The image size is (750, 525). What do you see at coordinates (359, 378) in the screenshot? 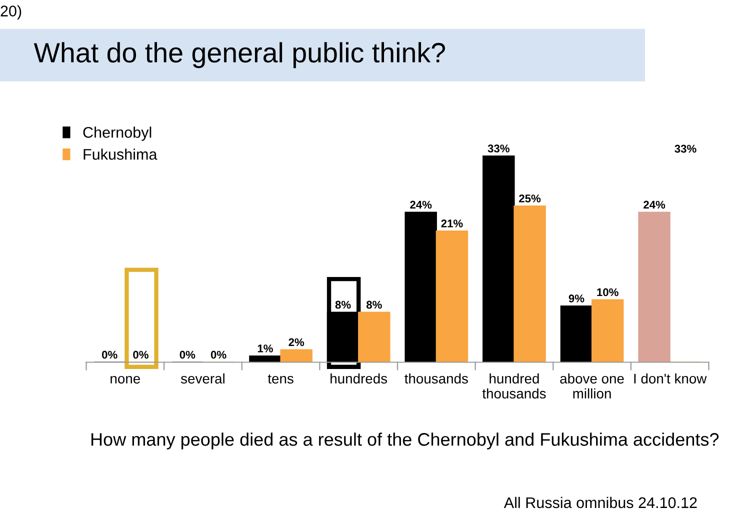
I see `x-tick-label: hundreds` at bounding box center [359, 378].